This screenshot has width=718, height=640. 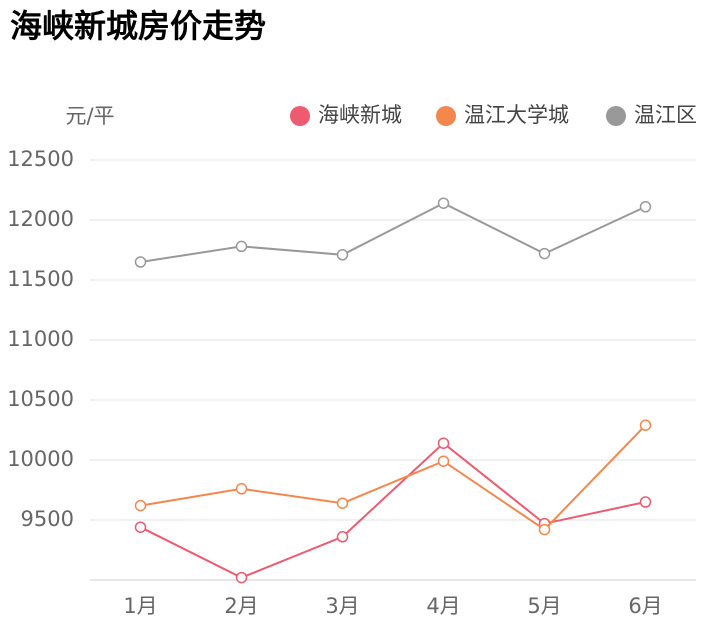 What do you see at coordinates (342, 606) in the screenshot?
I see `x-tick-label: 3月` at bounding box center [342, 606].